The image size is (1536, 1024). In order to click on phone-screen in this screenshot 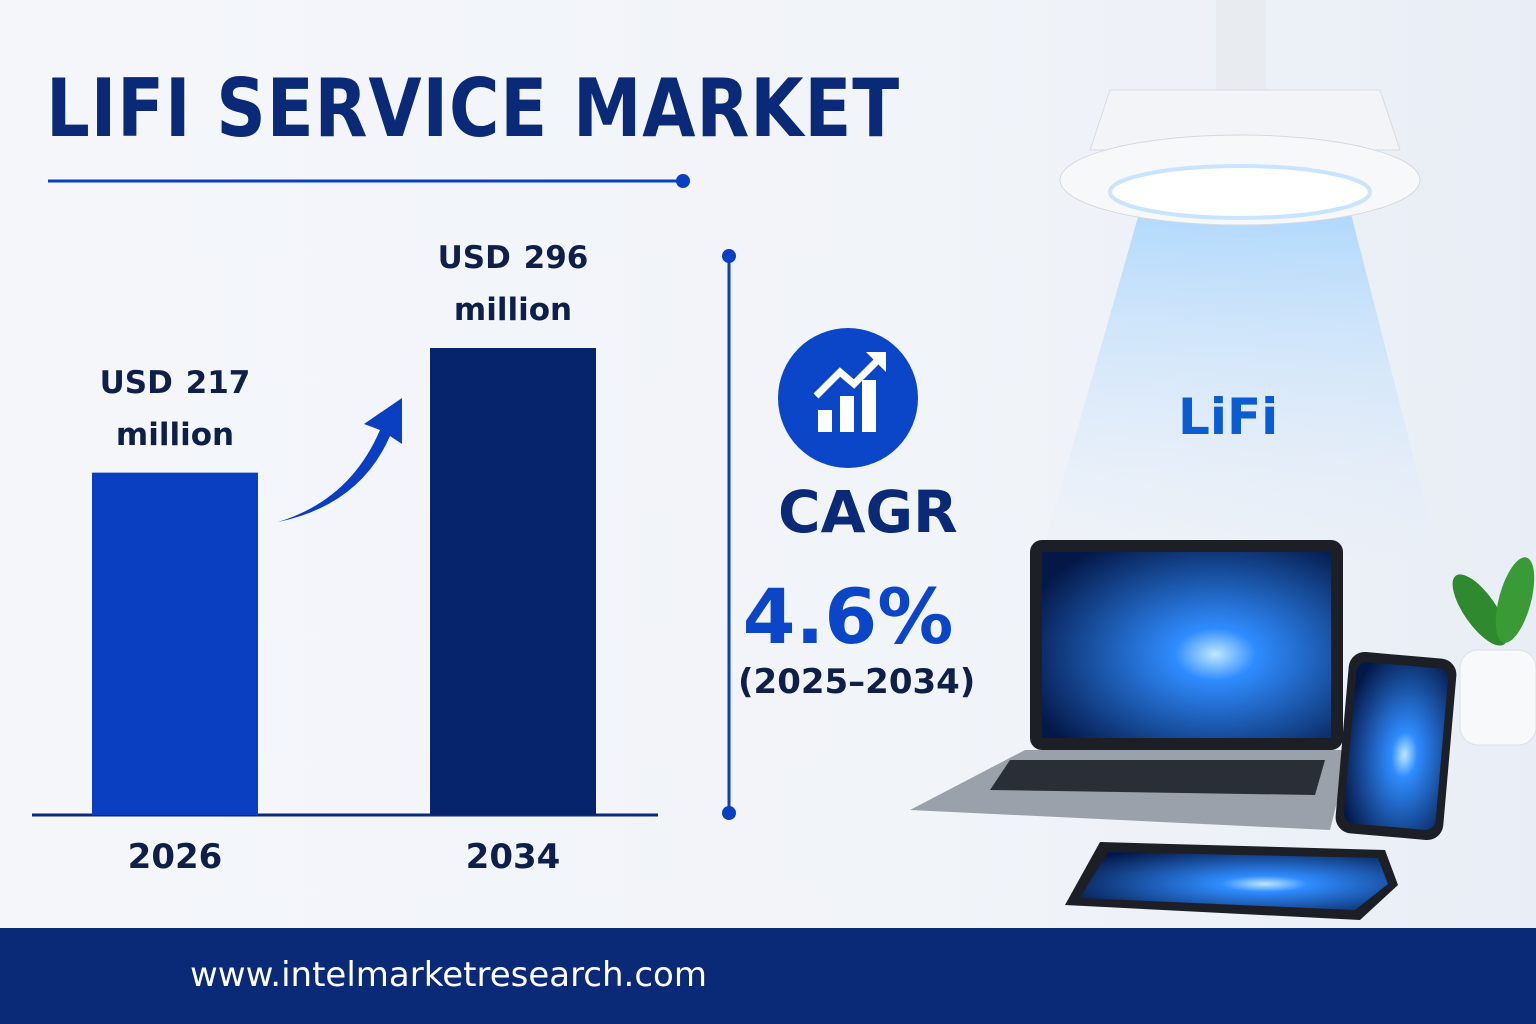, I will do `click(1396, 746)`.